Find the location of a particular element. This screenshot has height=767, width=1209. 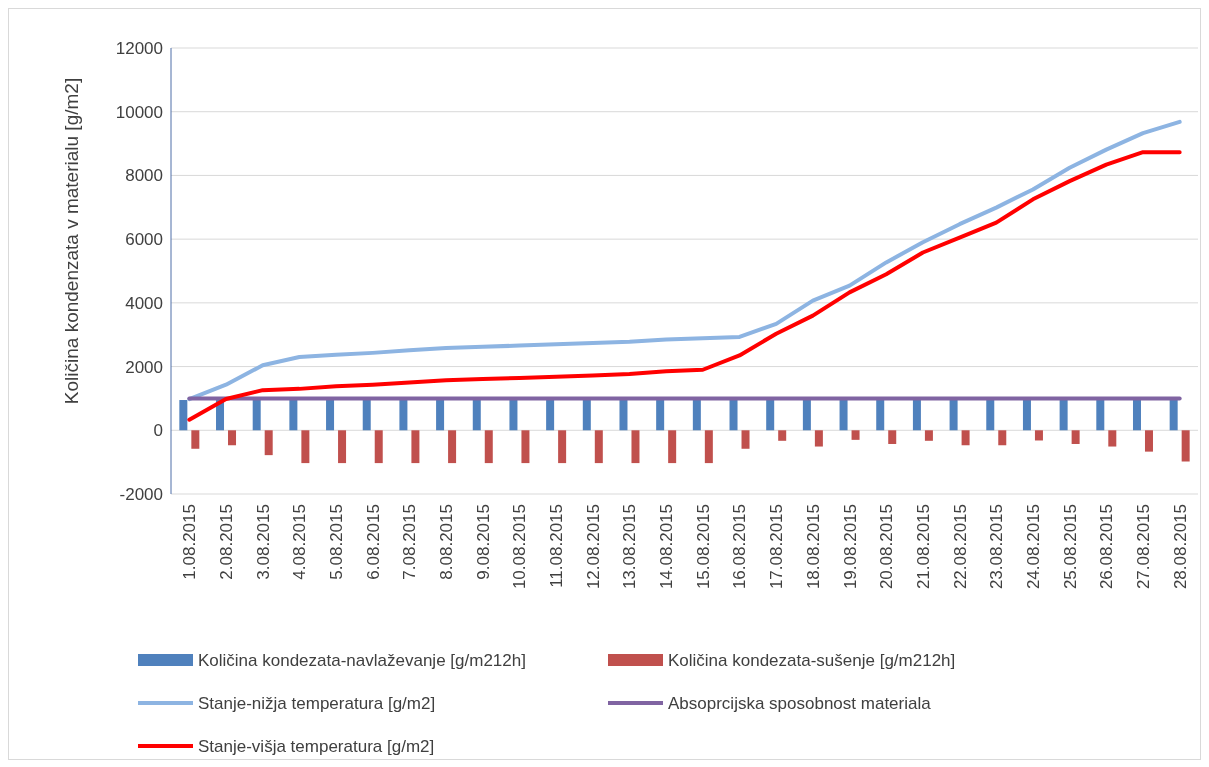

x-tick-label: 8.08.2015 is located at coordinates (447, 542).